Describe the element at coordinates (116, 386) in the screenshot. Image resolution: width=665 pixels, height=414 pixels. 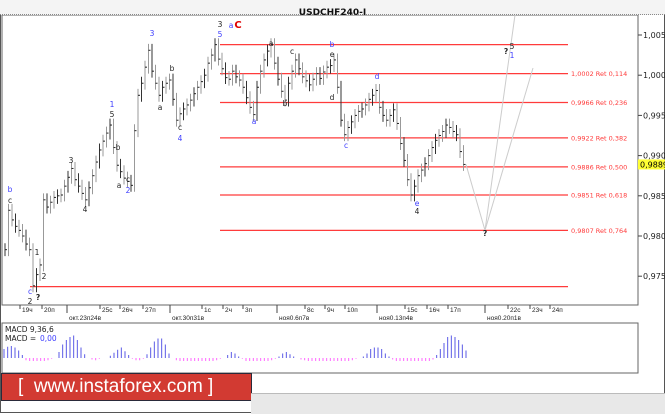
I see `logo-text: [ www.instaforex.com ]` at that location.